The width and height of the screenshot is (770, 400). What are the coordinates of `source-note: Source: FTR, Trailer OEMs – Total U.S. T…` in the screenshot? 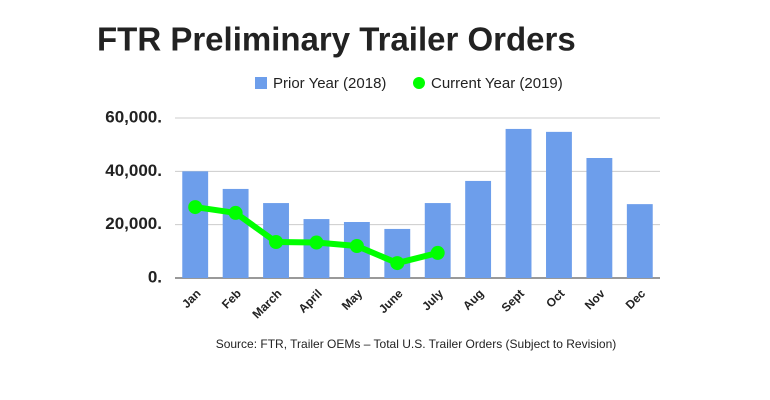 It's located at (416, 344).